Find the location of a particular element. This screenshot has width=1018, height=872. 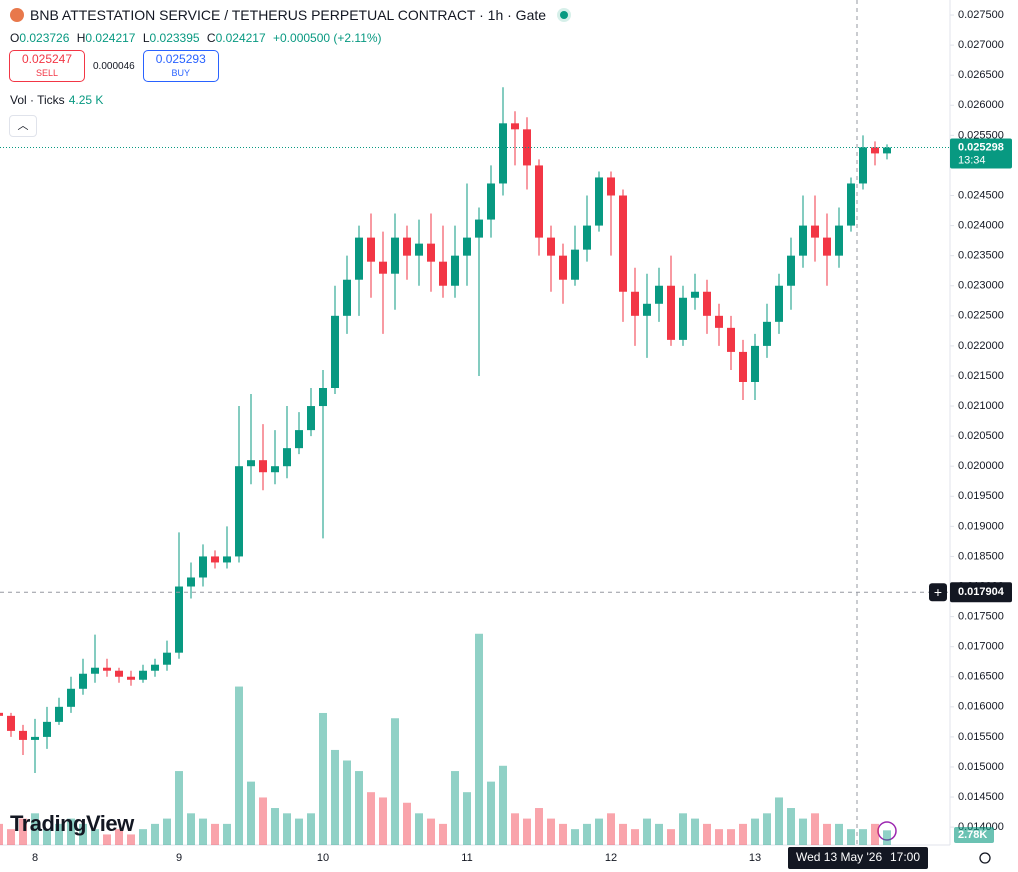

y-tick-label: 0.023500 is located at coordinates (981, 256).